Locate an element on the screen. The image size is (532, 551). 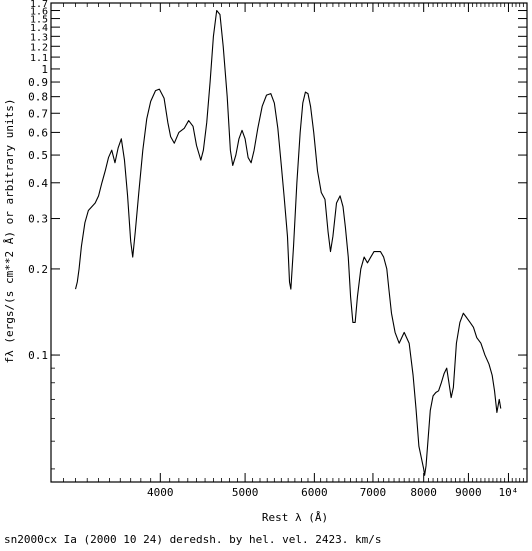
x-tick-label: 6000 is located at coordinates (314, 492).